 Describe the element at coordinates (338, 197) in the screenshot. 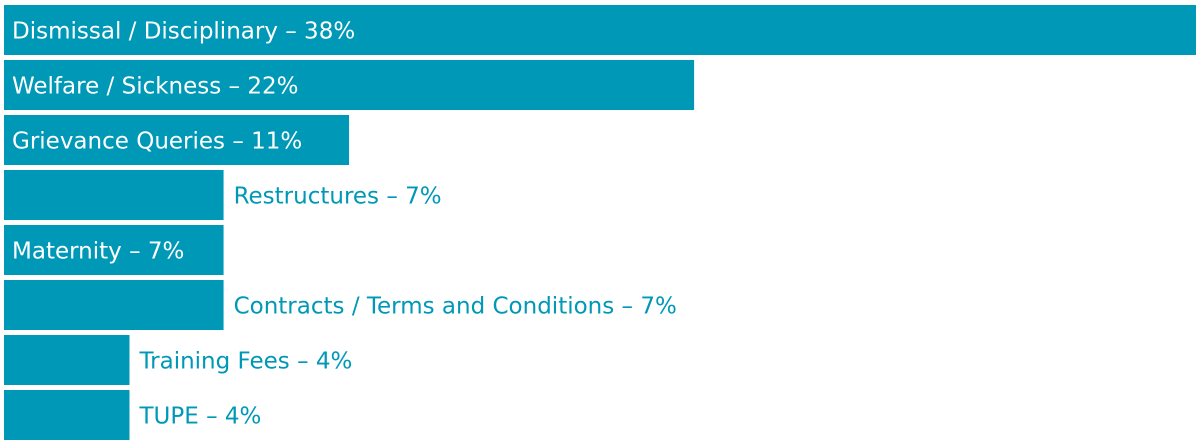

I see `bar-label: Restructures – 7%` at that location.